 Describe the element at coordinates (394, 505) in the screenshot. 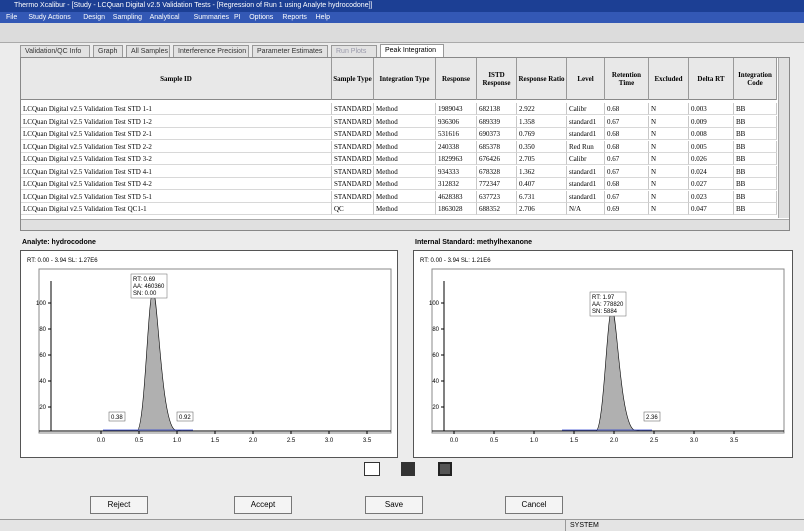

I see `button: Save` at that location.